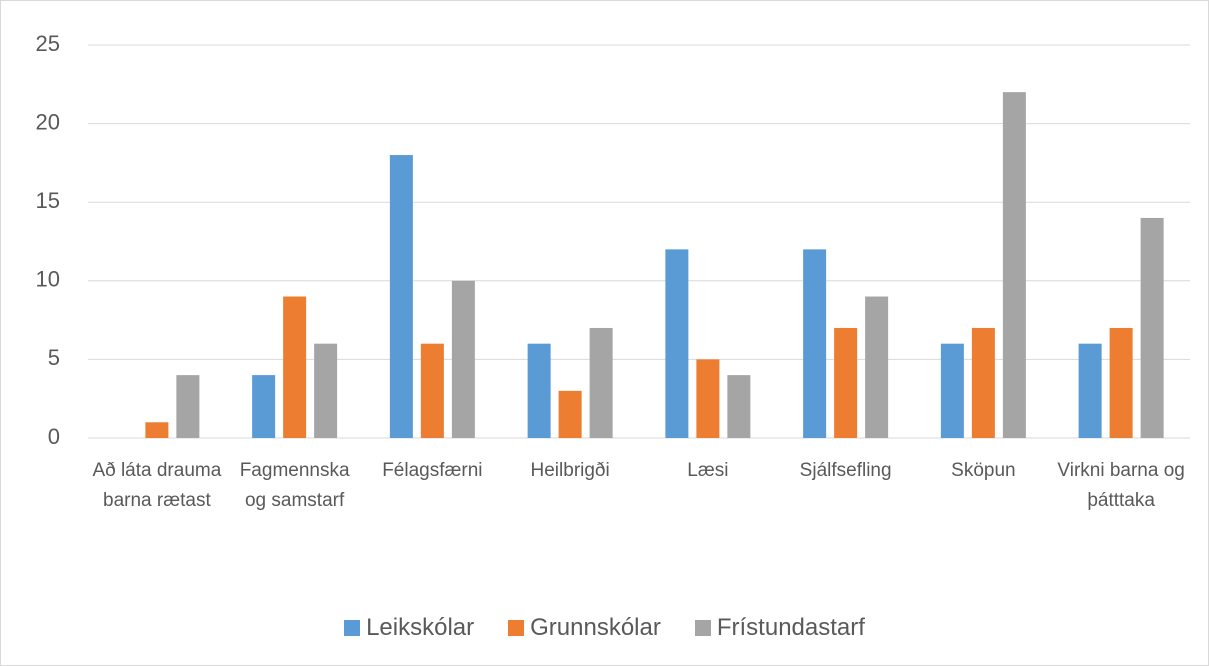 The height and width of the screenshot is (666, 1209). I want to click on y-tick-label: 15, so click(48, 200).